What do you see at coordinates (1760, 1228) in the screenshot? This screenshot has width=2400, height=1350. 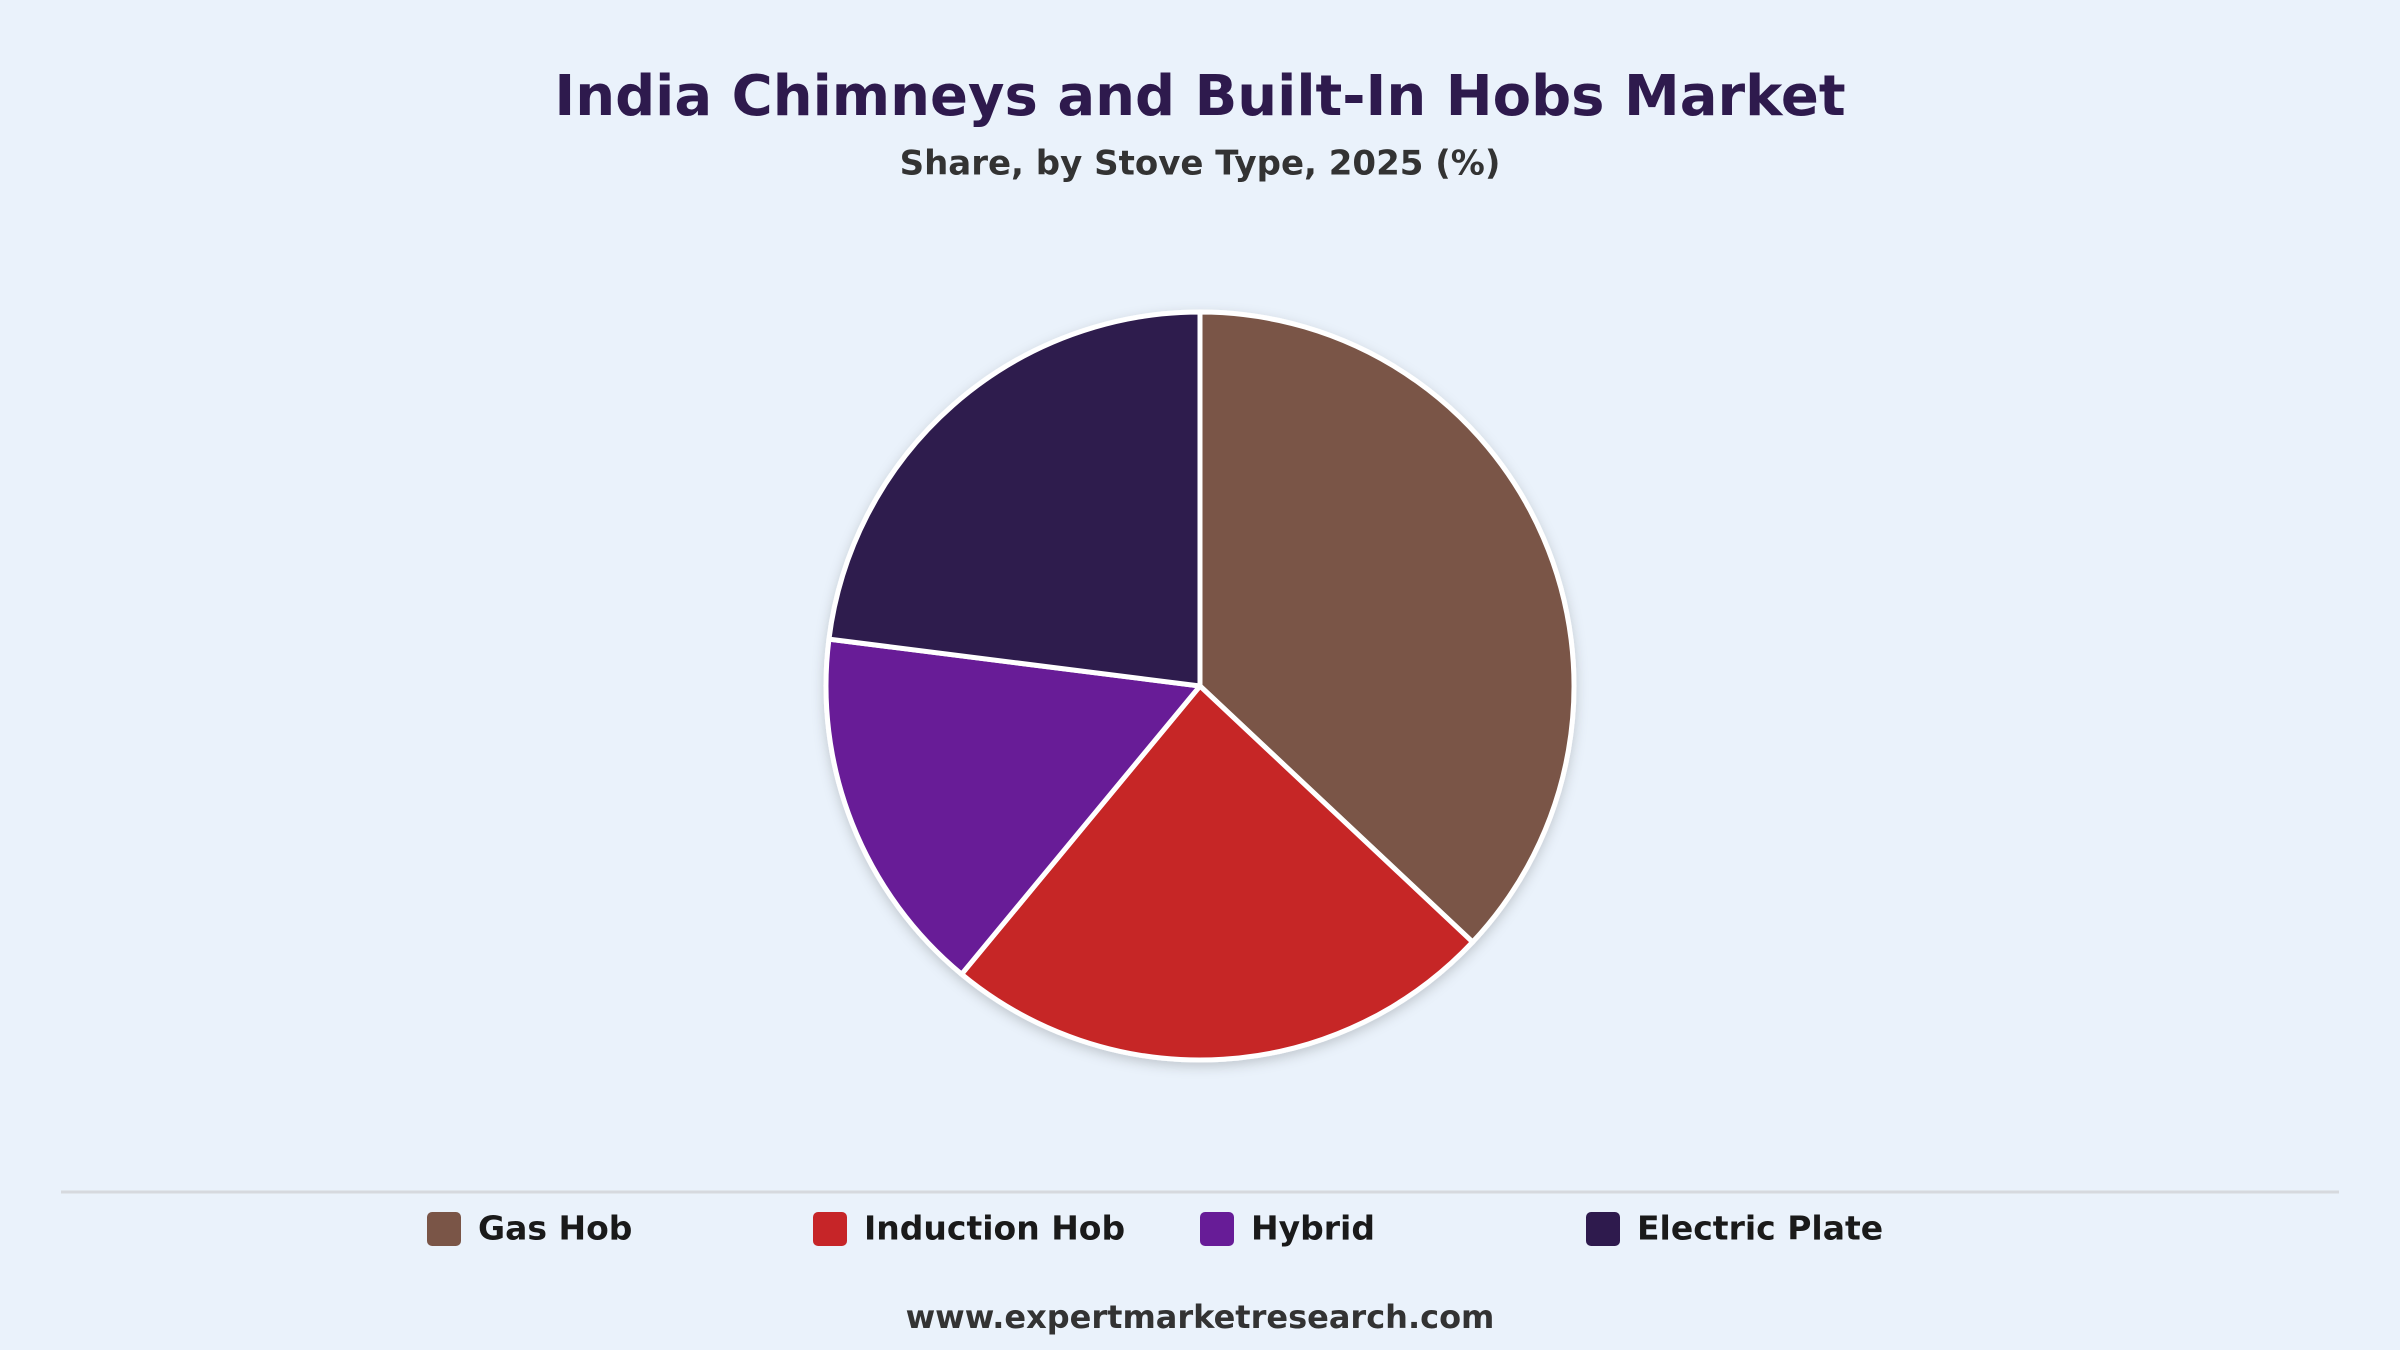 I see `legend-label: Electric Plate` at bounding box center [1760, 1228].